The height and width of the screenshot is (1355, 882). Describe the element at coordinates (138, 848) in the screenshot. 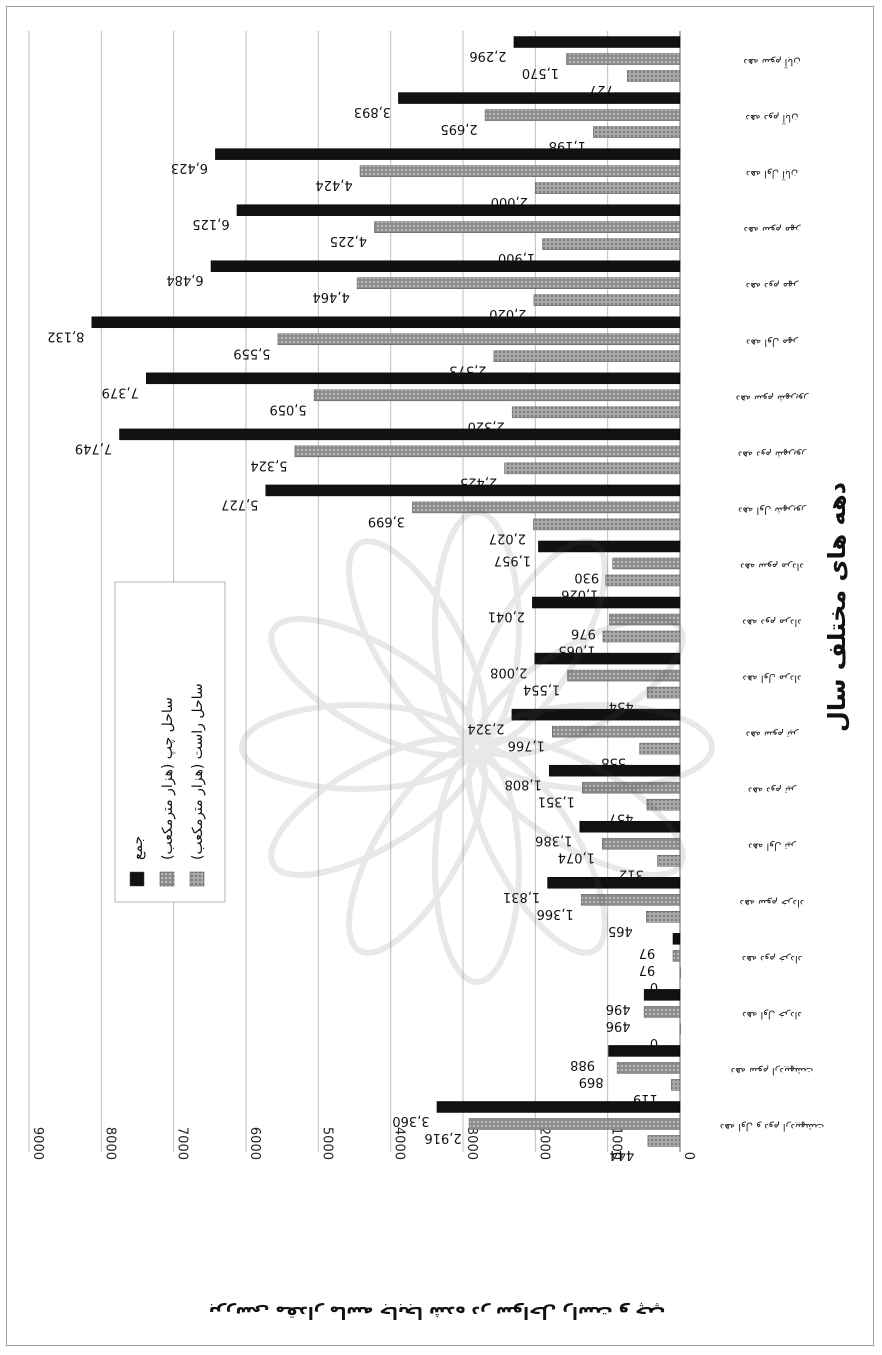

I see `legend-label: جمع` at that location.